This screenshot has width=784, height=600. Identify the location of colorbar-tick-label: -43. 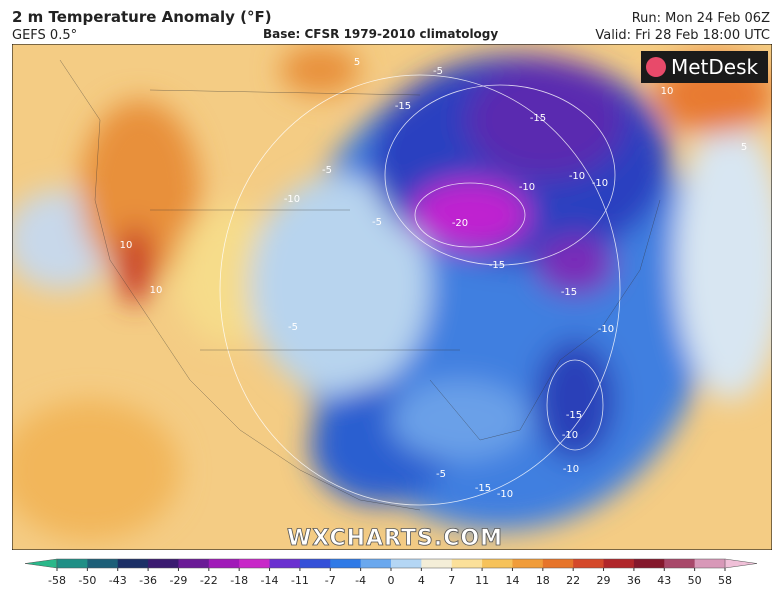
(118, 580).